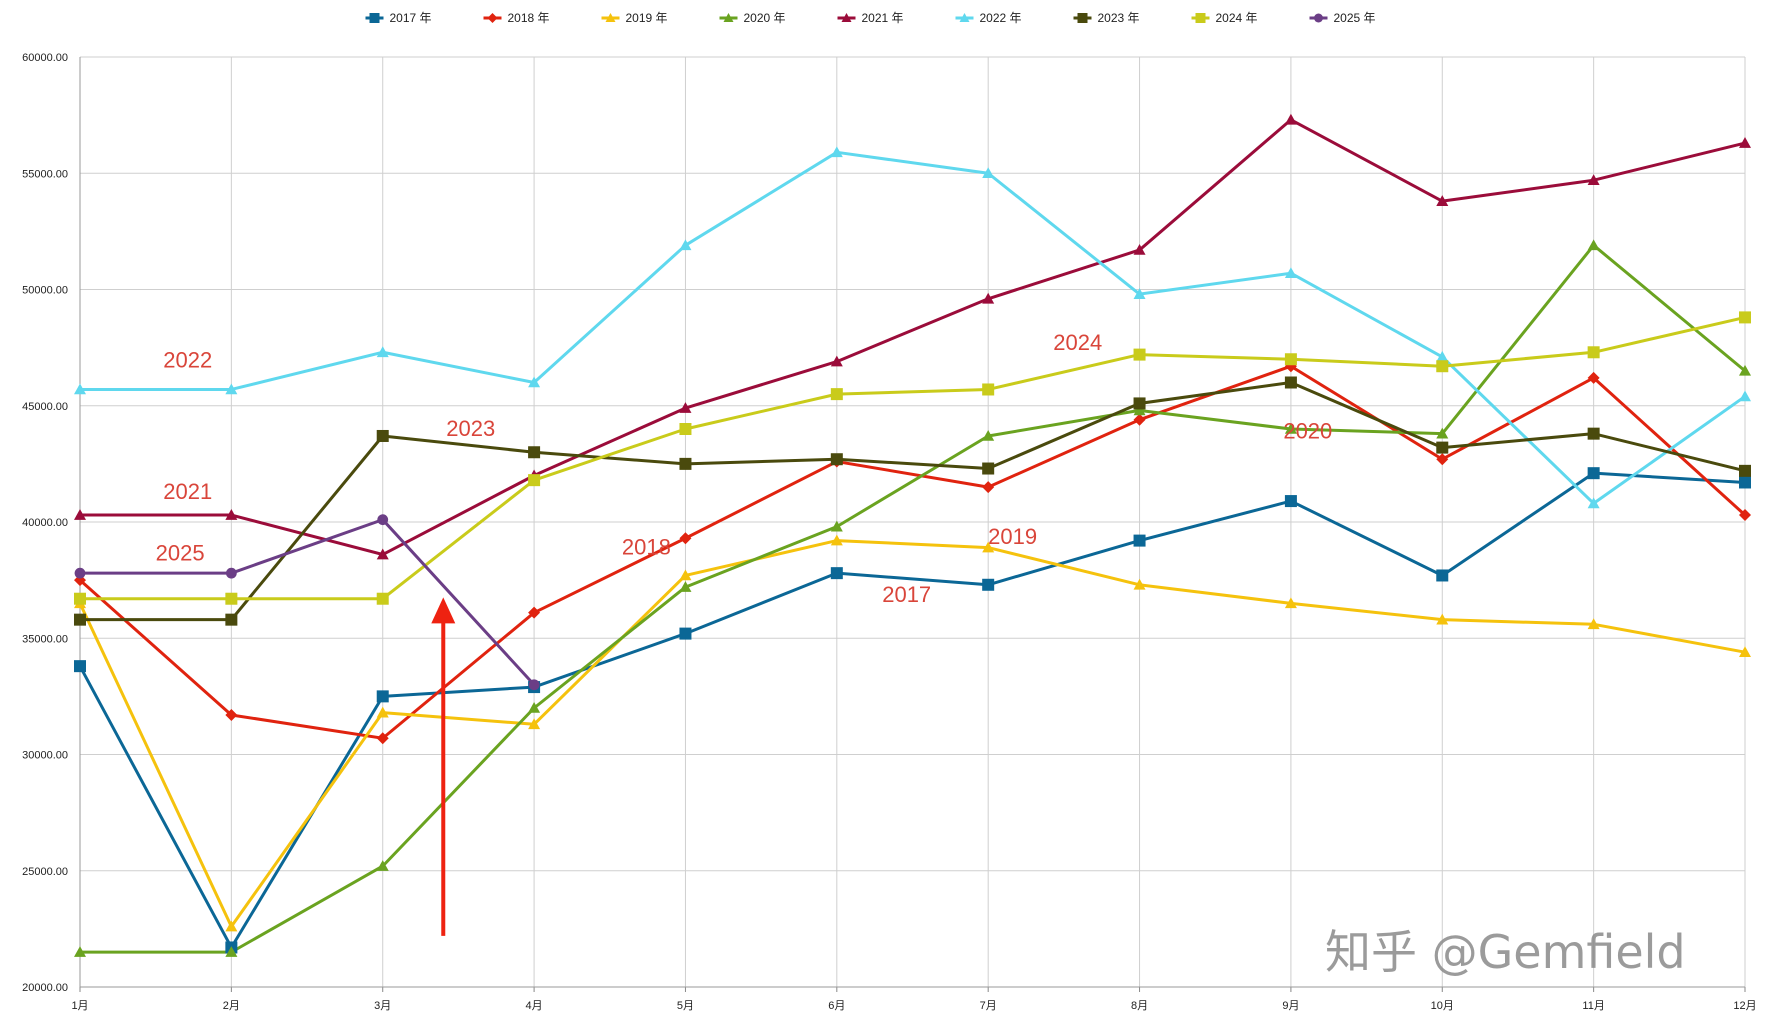 This screenshot has height=1023, width=1769. Describe the element at coordinates (45, 174) in the screenshot. I see `y-tick-label: 55000.00` at that location.